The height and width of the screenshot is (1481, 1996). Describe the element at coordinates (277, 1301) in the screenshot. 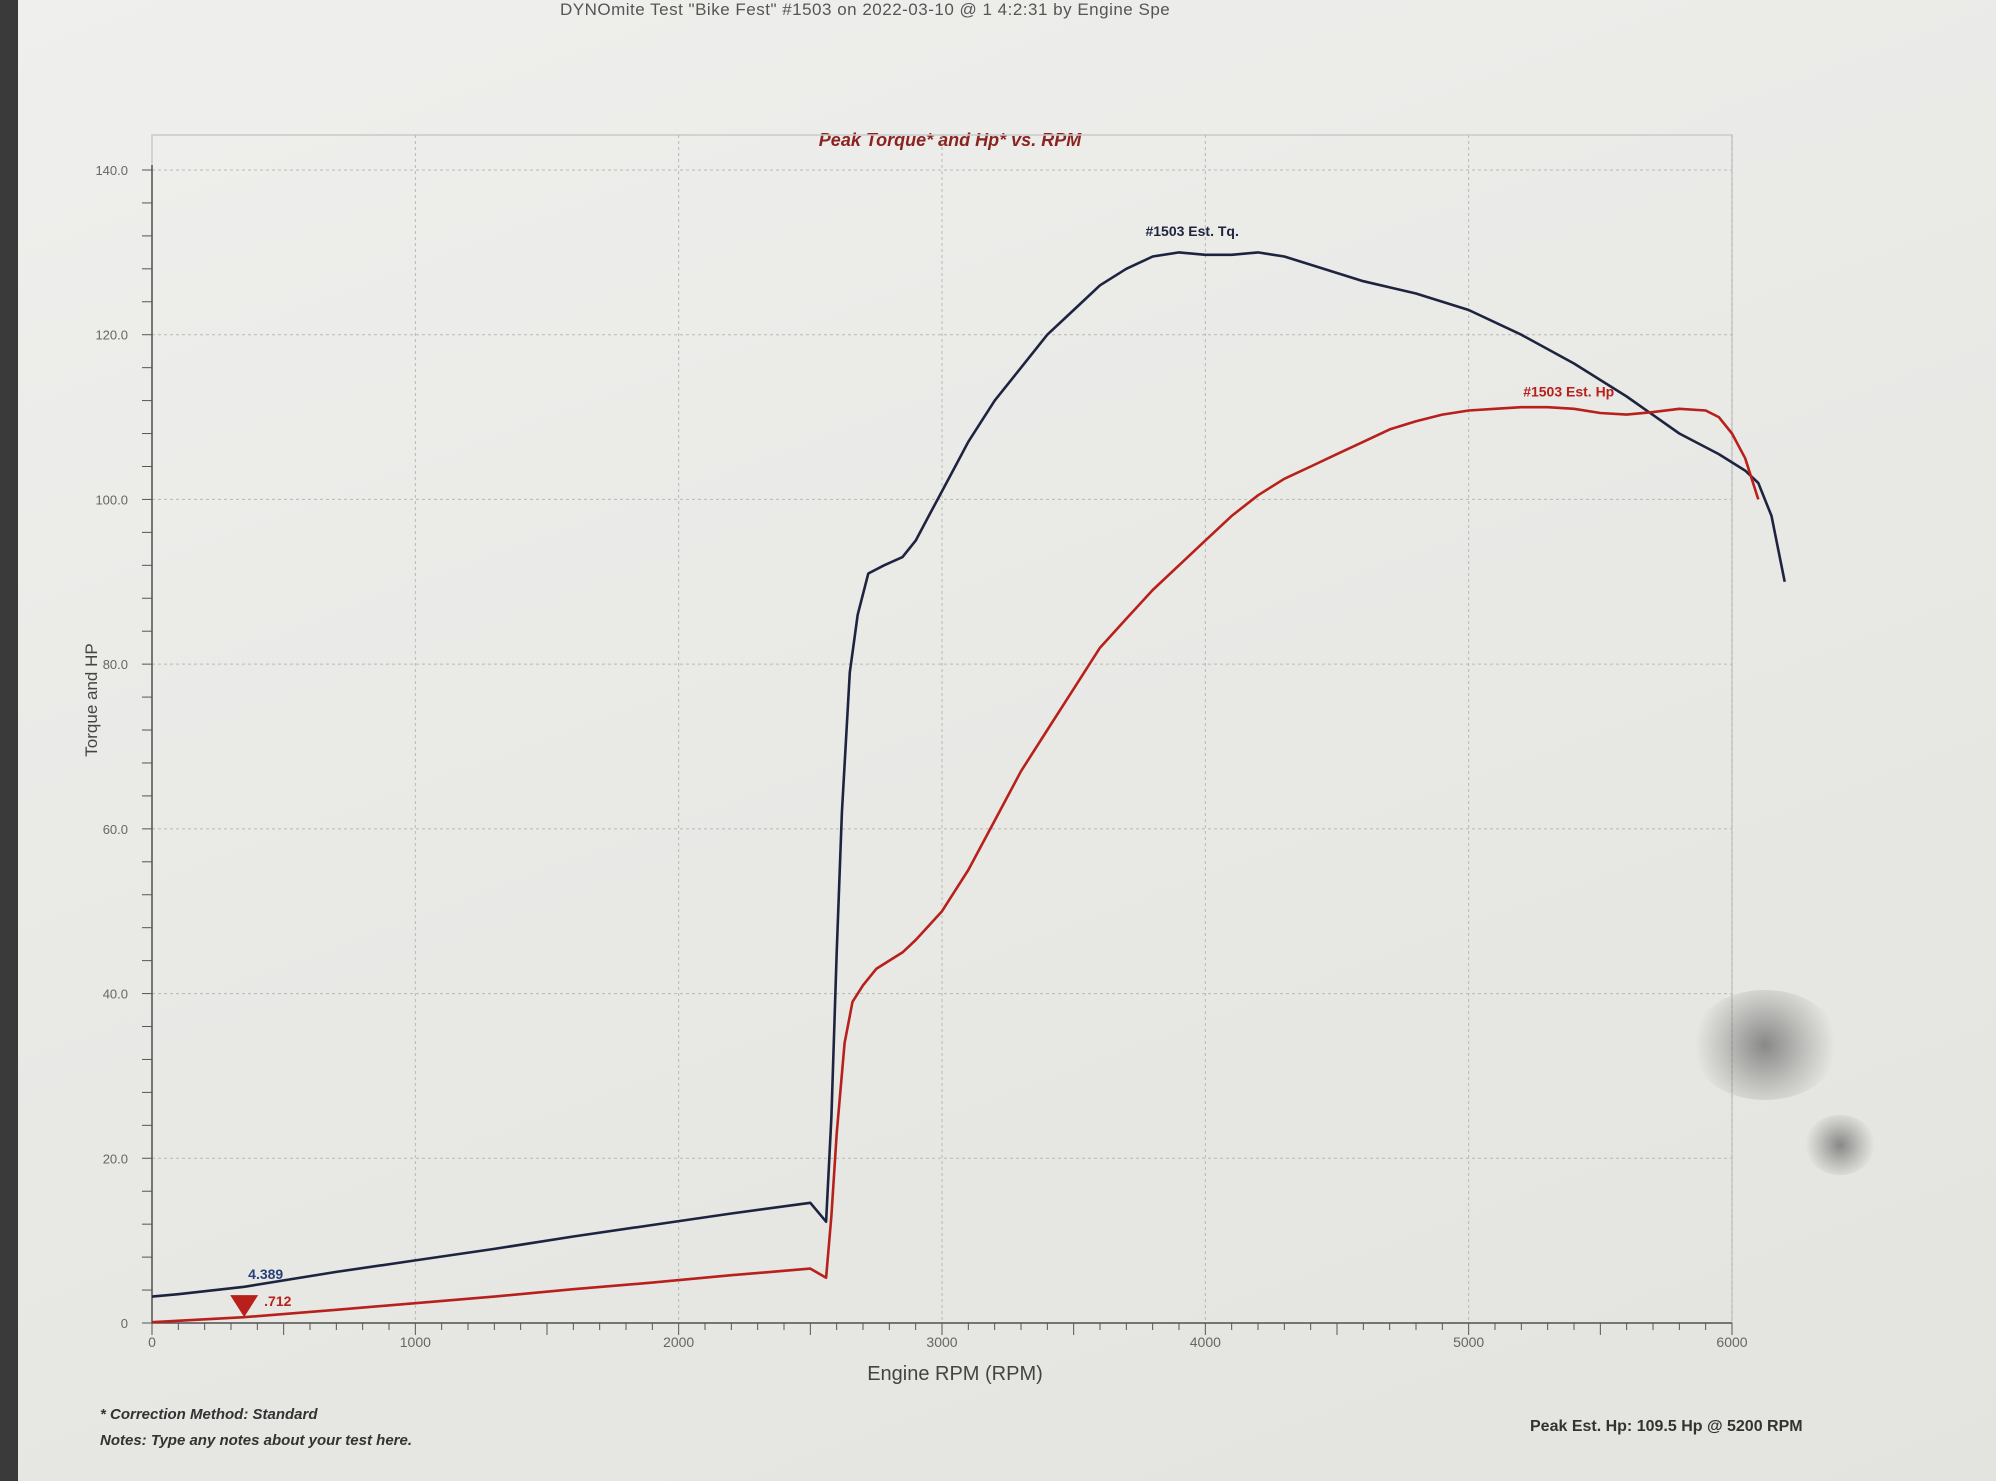

I see `cursor-hp-value: .712` at that location.